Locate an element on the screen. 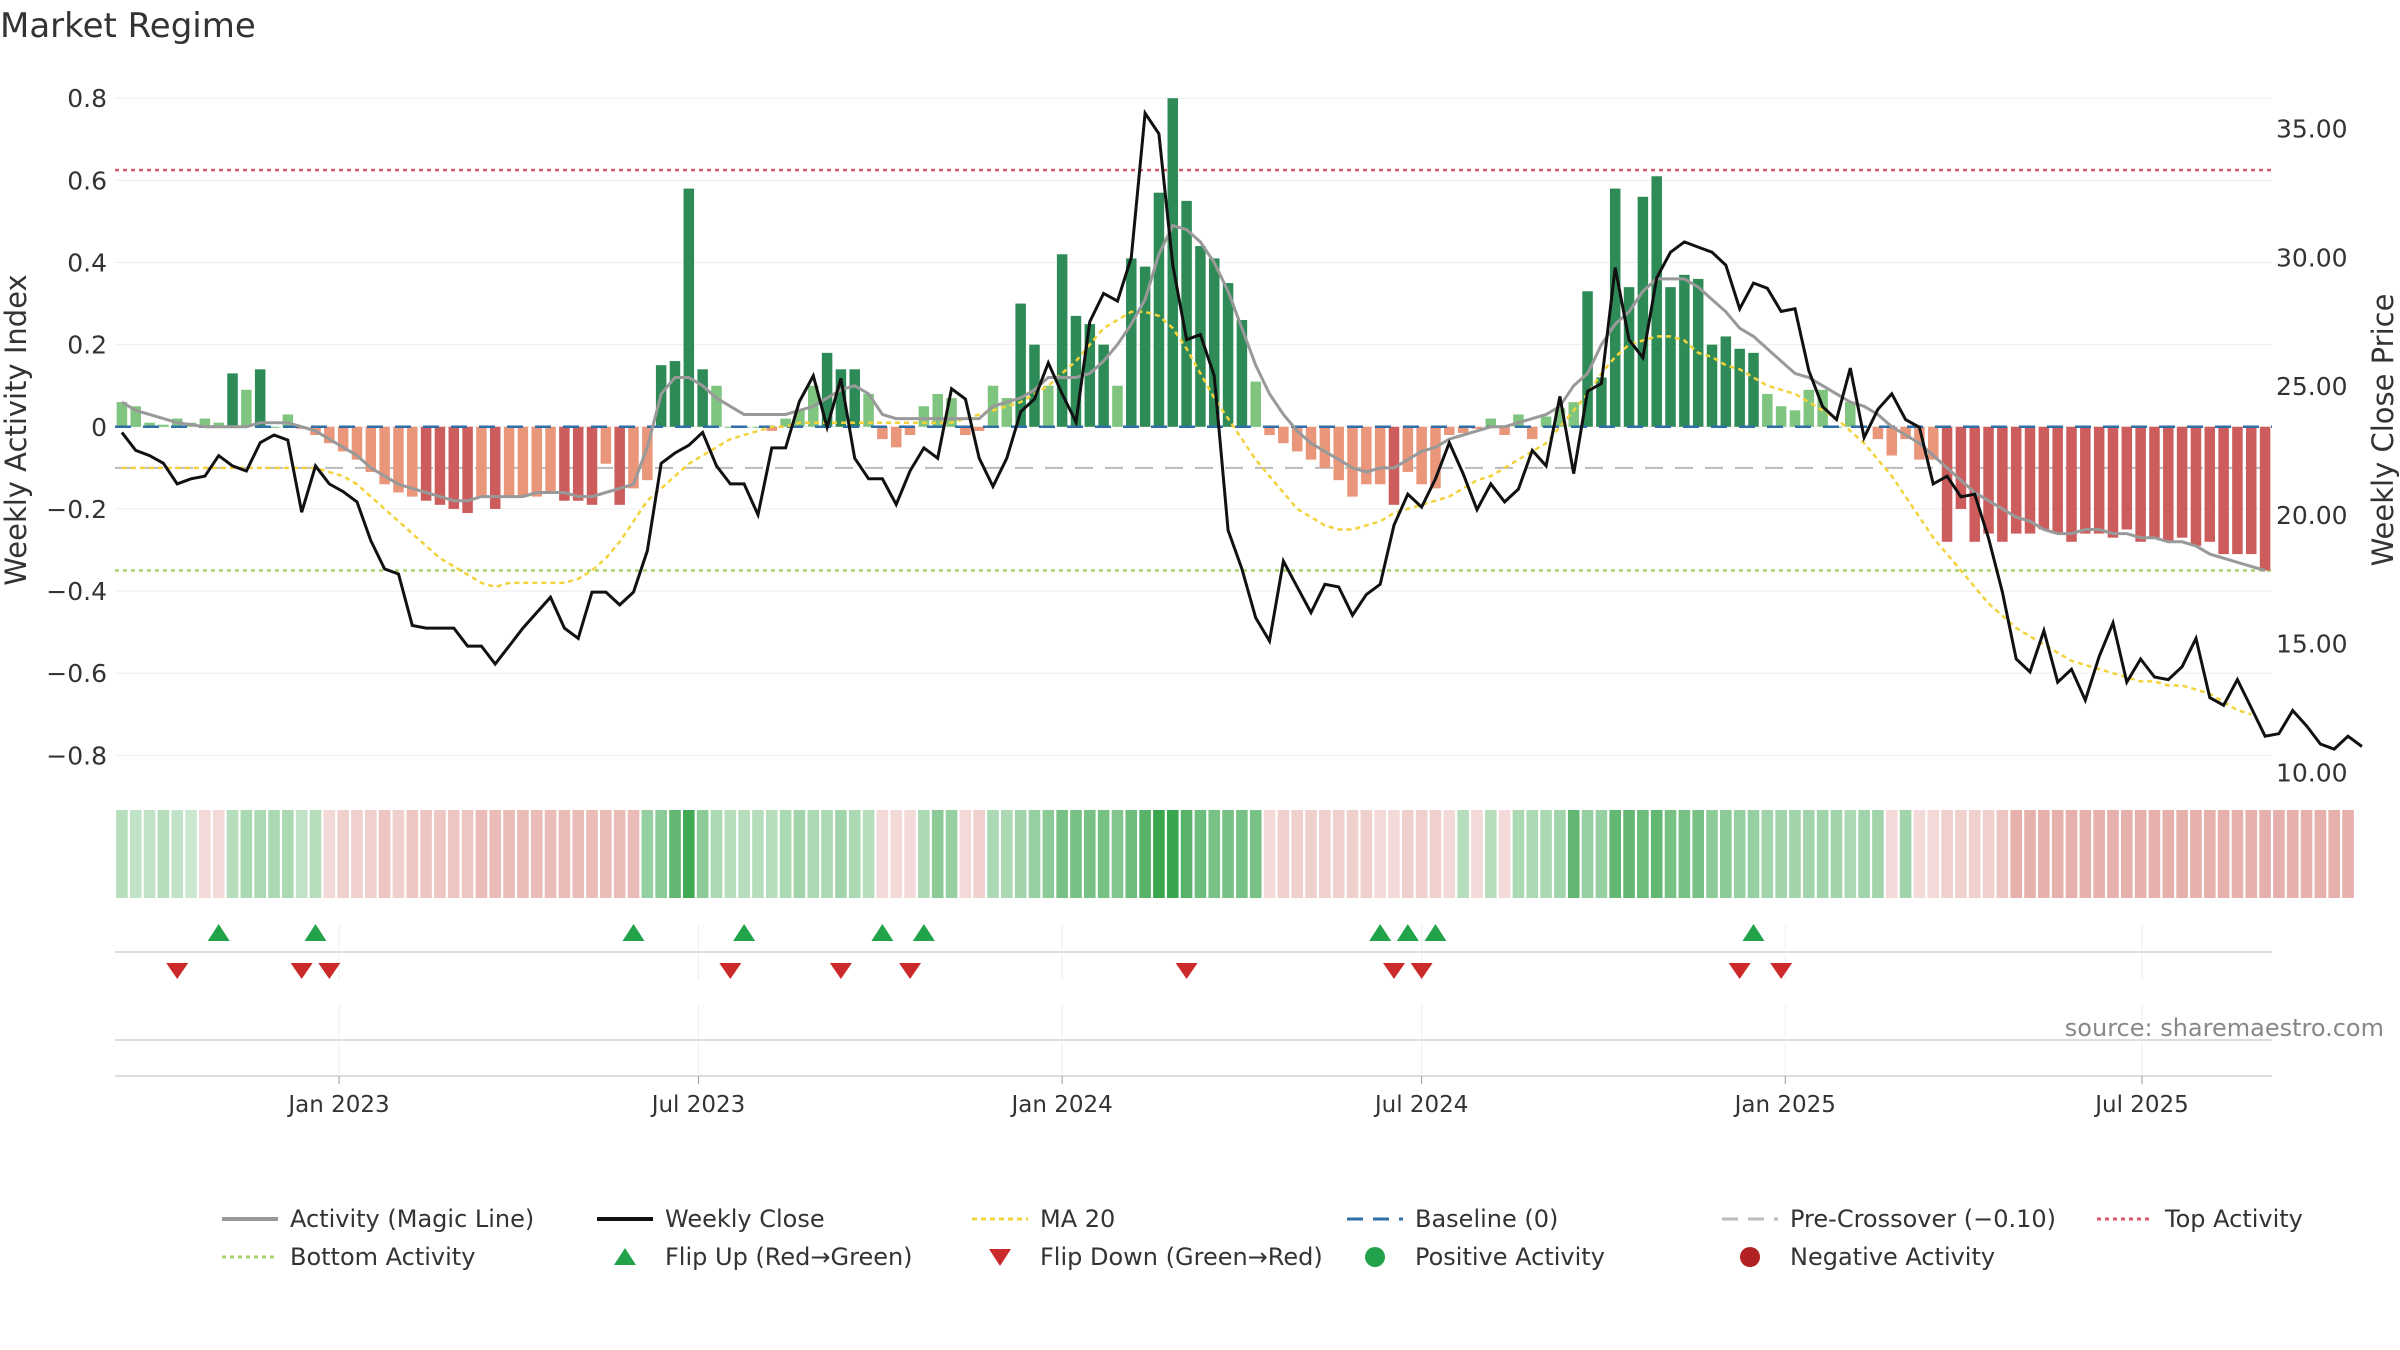  y-tick-label: 0.6 is located at coordinates (87, 180).